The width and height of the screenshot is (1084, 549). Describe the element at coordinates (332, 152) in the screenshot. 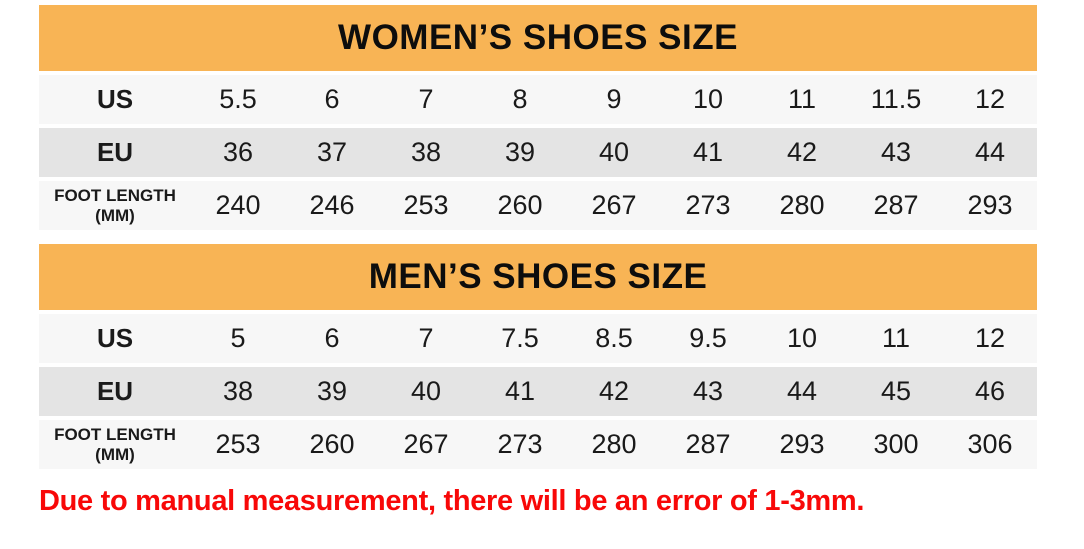

I see `size-cell: 37` at that location.